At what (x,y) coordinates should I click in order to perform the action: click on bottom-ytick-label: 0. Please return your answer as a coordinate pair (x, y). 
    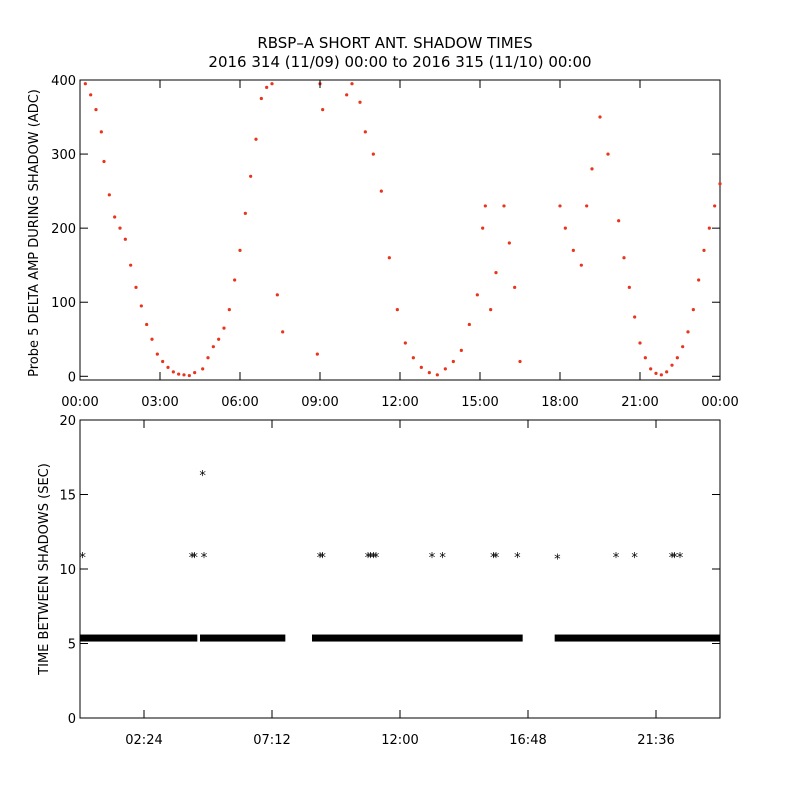
    Looking at the image, I should click on (72, 719).